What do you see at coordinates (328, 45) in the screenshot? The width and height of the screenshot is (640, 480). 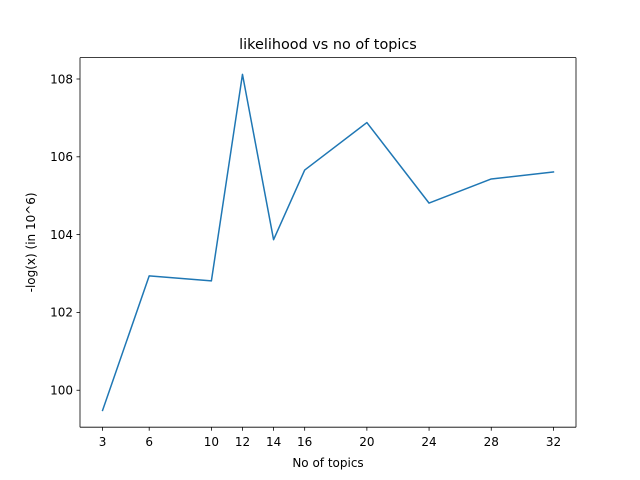 I see `chart-title: likelihood vs no of topics` at bounding box center [328, 45].